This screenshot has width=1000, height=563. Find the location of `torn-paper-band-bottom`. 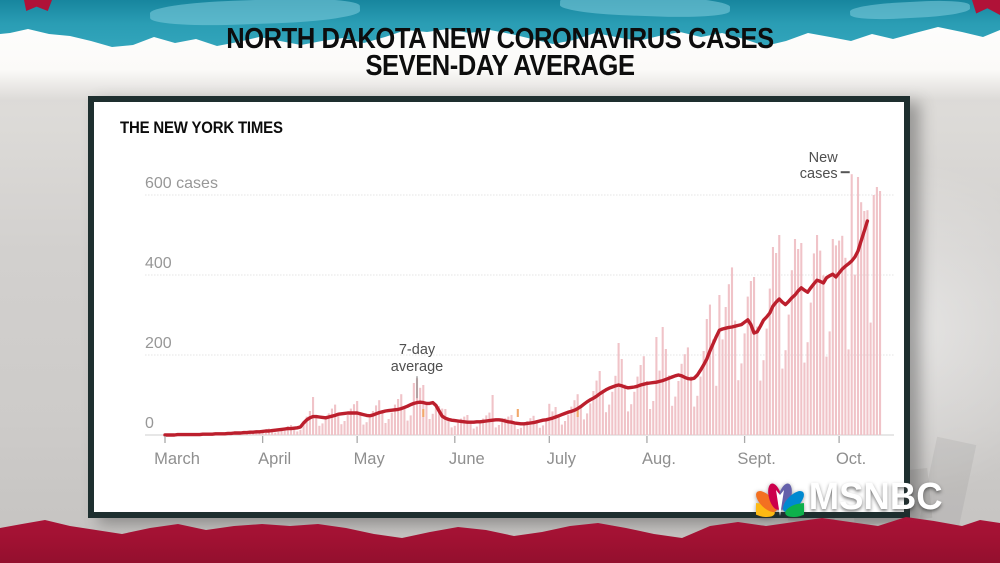

torn-paper-band-bottom is located at coordinates (500, 540).